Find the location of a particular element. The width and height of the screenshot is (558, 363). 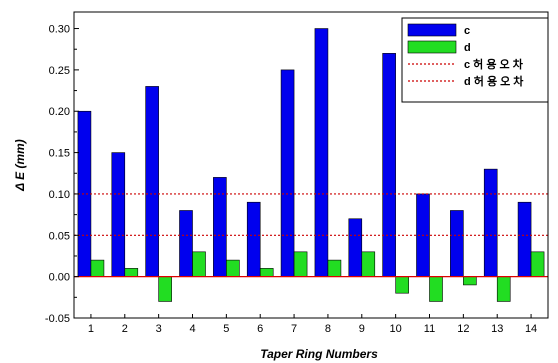

x-tick-label: 2 is located at coordinates (125, 329).